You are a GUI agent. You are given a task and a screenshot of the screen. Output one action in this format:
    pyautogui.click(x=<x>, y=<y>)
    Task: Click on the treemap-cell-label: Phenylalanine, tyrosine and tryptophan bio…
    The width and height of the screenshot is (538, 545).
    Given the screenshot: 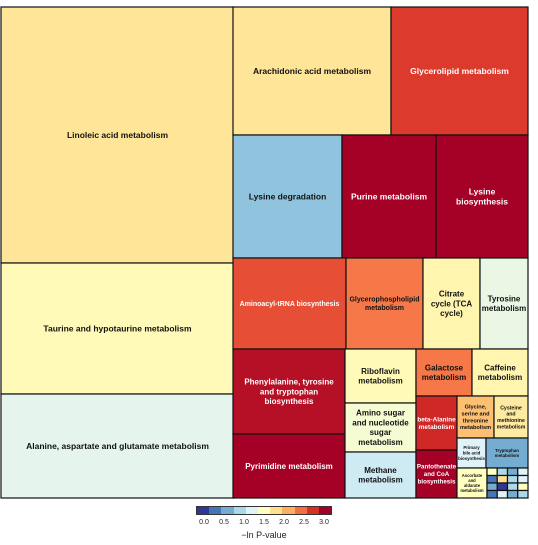 What is the action you would take?
    pyautogui.click(x=289, y=392)
    